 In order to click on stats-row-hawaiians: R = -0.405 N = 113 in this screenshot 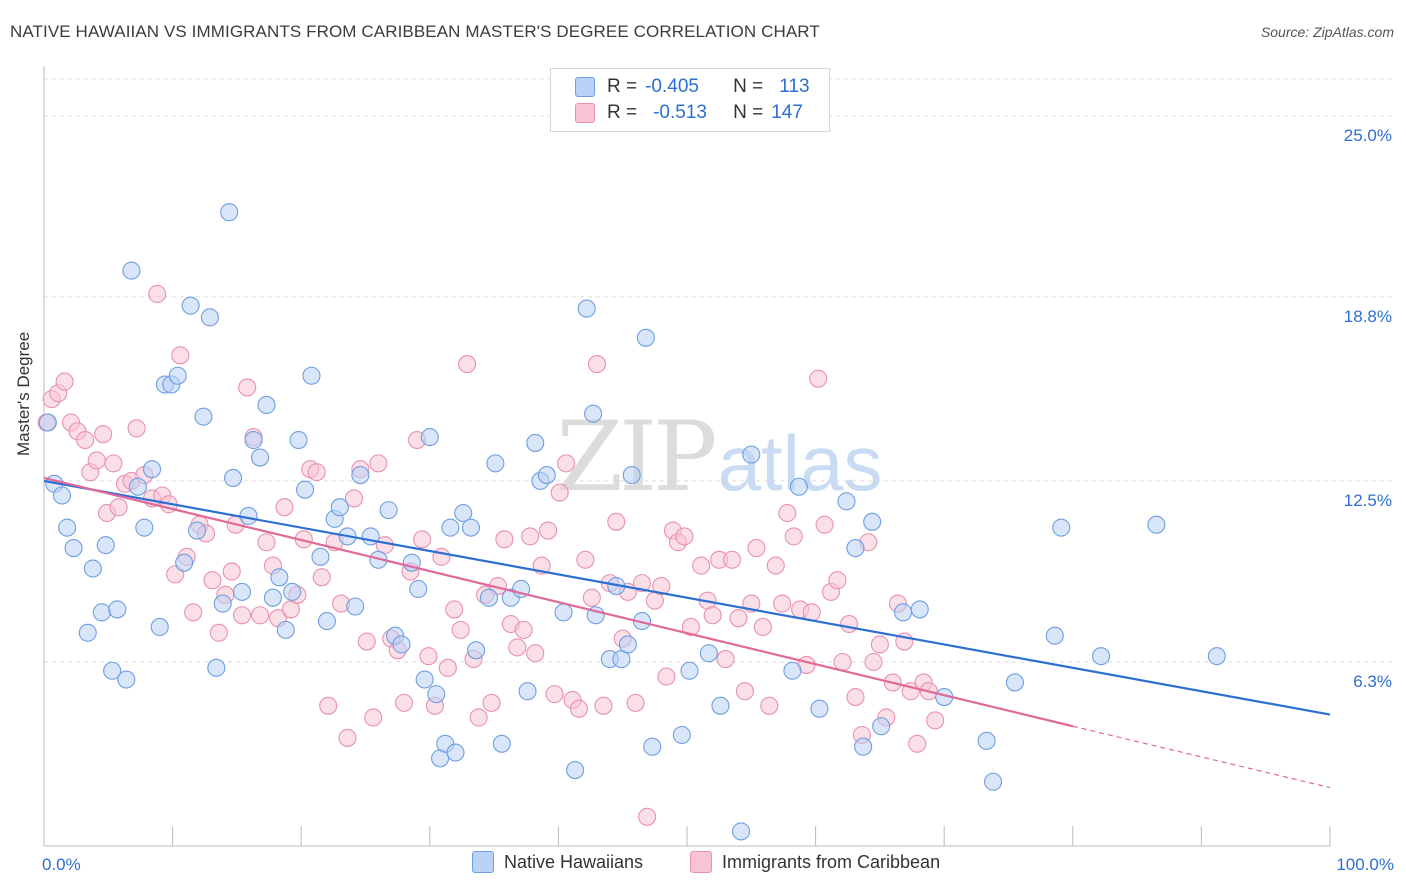, I will do `click(692, 87)`.